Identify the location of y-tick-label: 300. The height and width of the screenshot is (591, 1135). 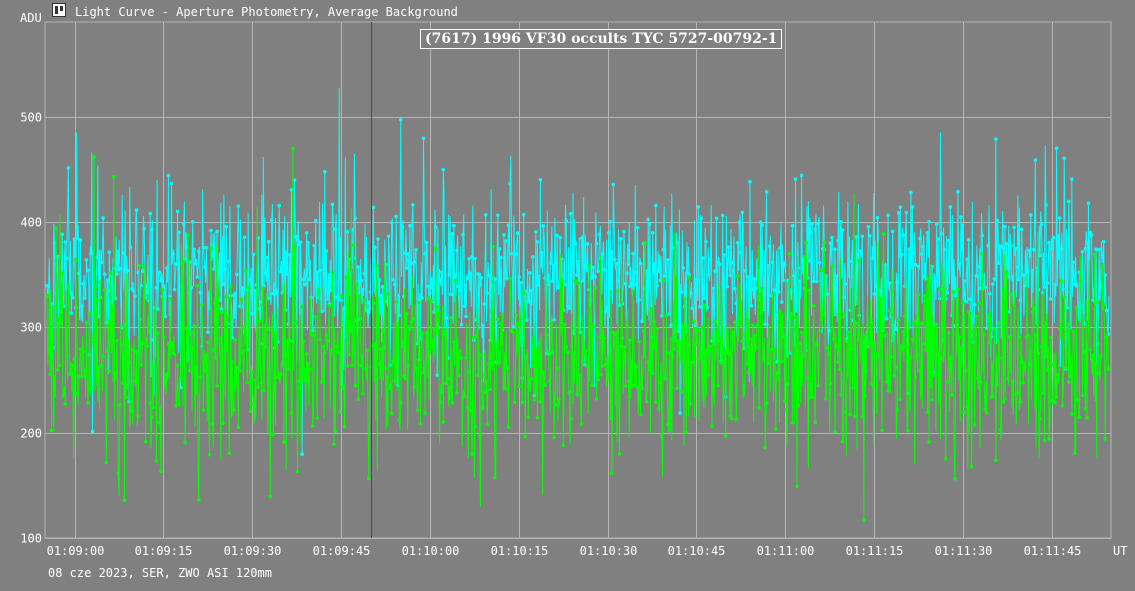
(31, 328).